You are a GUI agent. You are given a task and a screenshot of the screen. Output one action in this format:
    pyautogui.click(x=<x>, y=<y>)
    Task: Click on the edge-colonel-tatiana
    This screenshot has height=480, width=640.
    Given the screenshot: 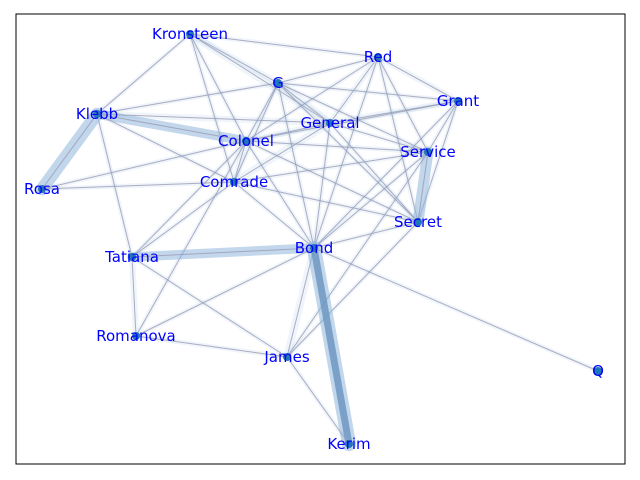 What is the action you would take?
    pyautogui.click(x=189, y=199)
    